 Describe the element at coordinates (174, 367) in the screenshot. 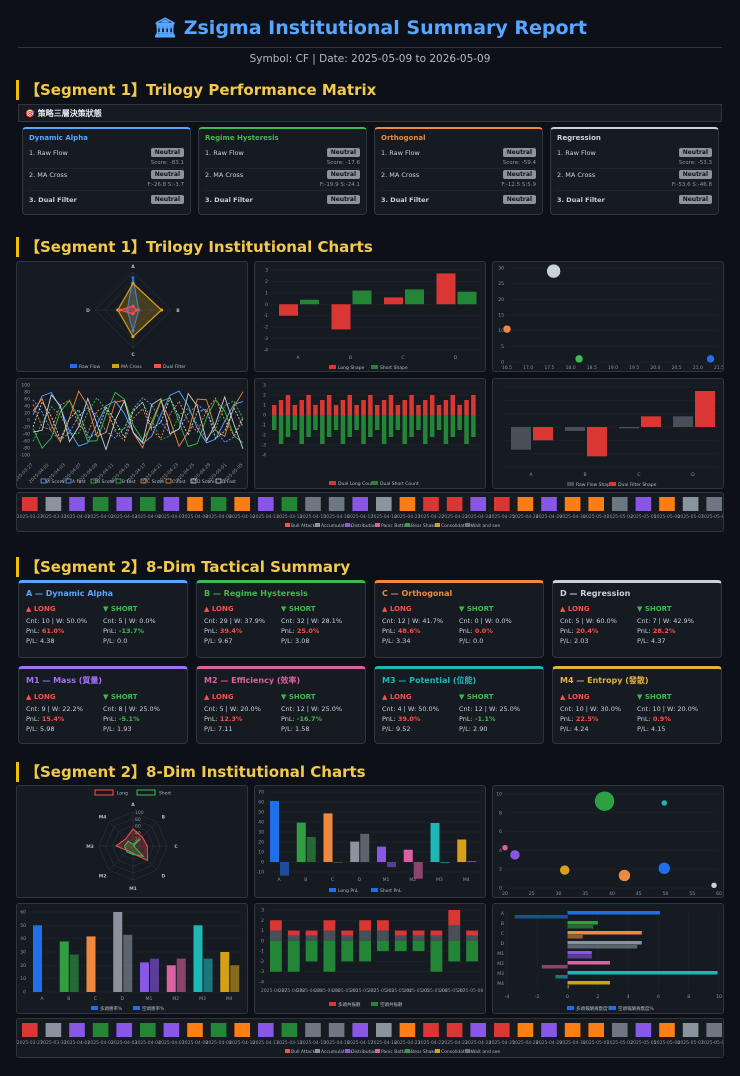

I see `legend-label: Dual Filter` at that location.